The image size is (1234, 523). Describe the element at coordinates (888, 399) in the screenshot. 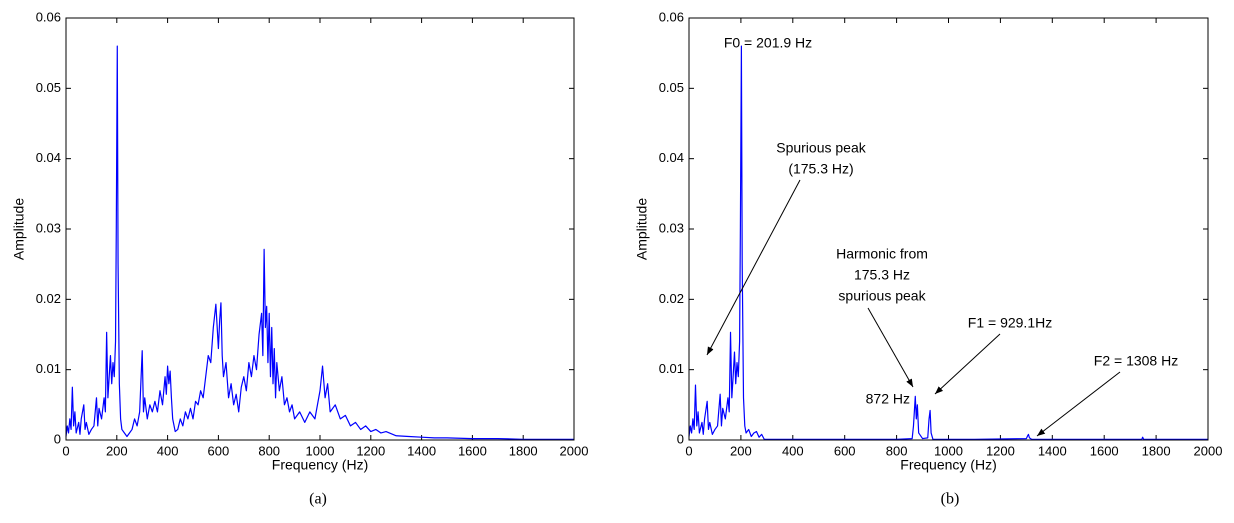

I see `annotation: 872 Hz` at that location.